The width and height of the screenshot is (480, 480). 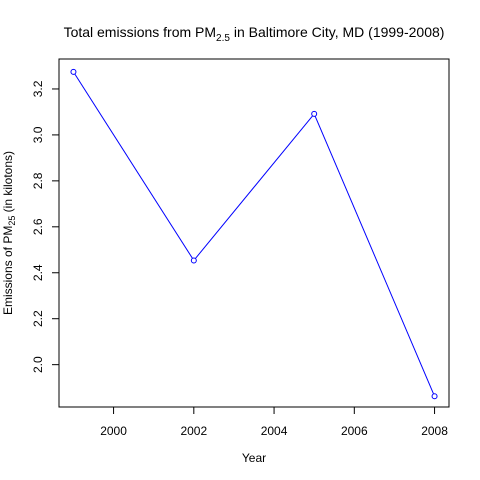 I want to click on x-tick-label: 2000, so click(x=113, y=431).